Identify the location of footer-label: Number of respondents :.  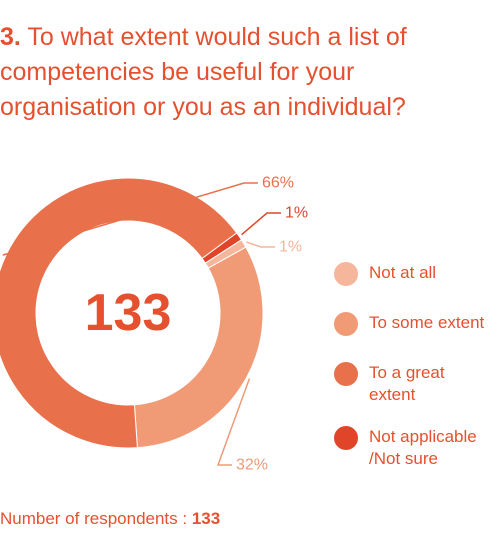
(94, 518).